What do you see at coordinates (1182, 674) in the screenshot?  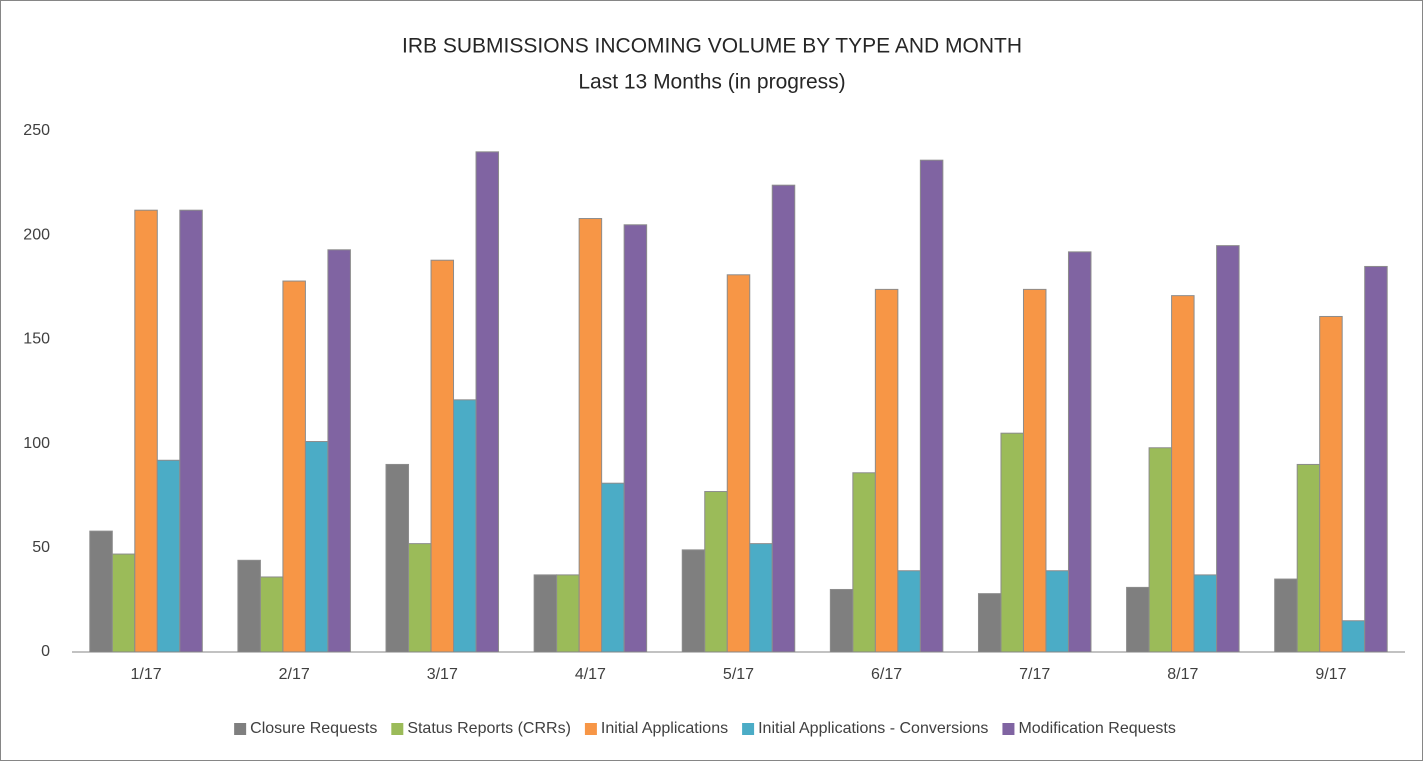 I see `x-tick-label: 8/17` at bounding box center [1182, 674].